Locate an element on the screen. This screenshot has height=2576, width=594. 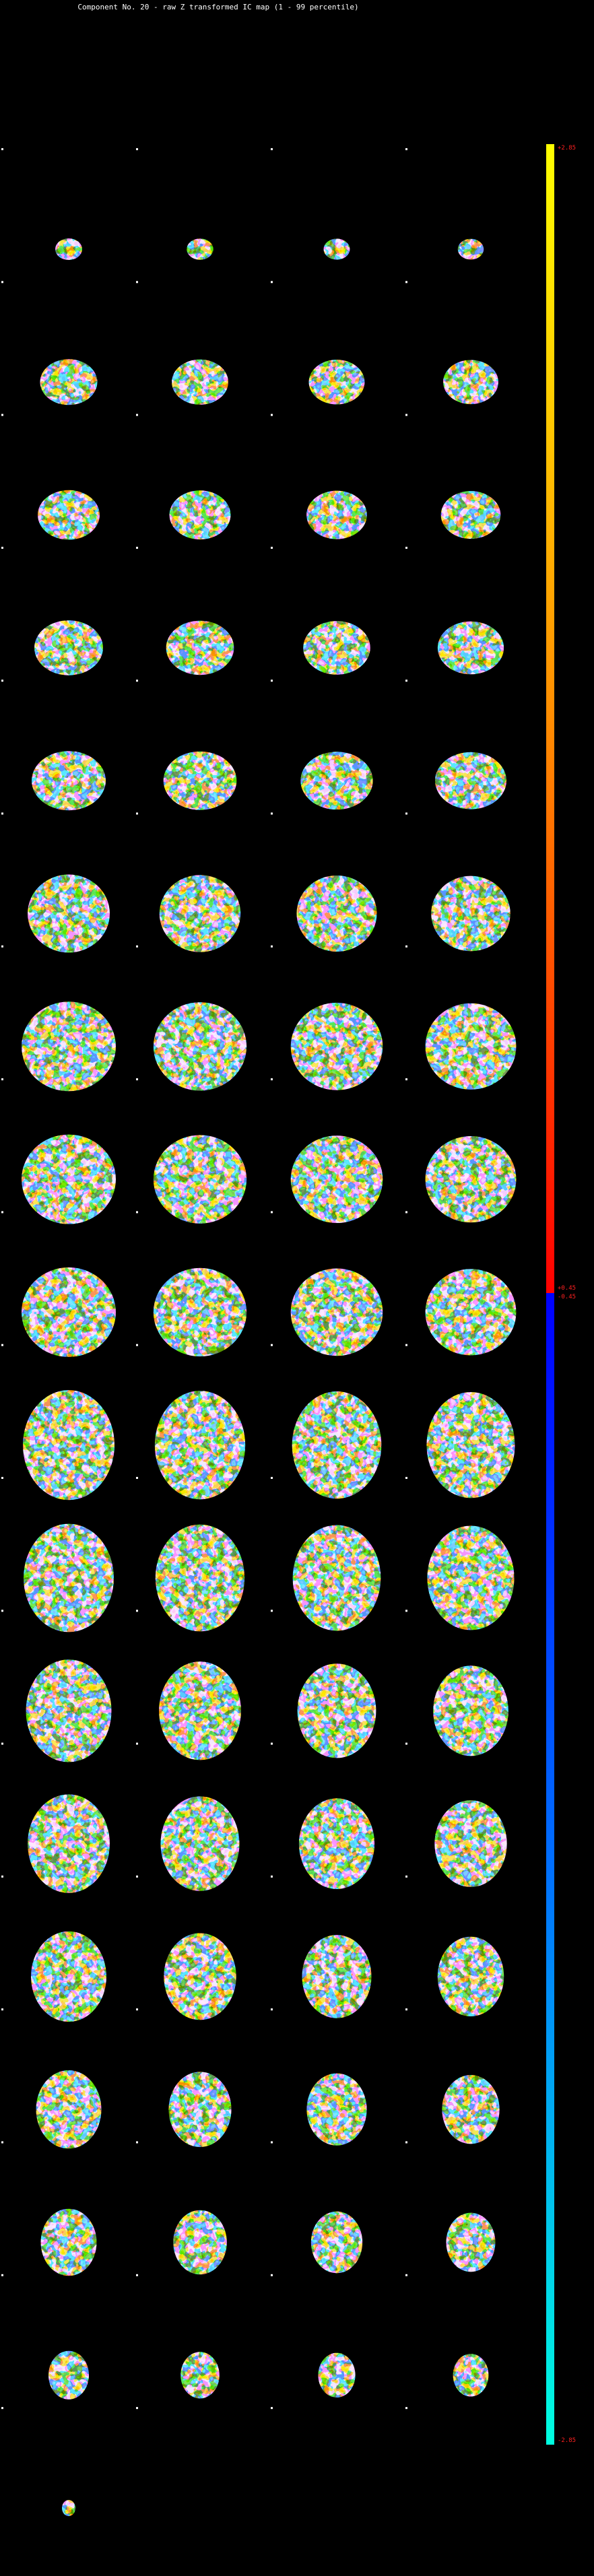
colorbar-negative is located at coordinates (550, 1869).